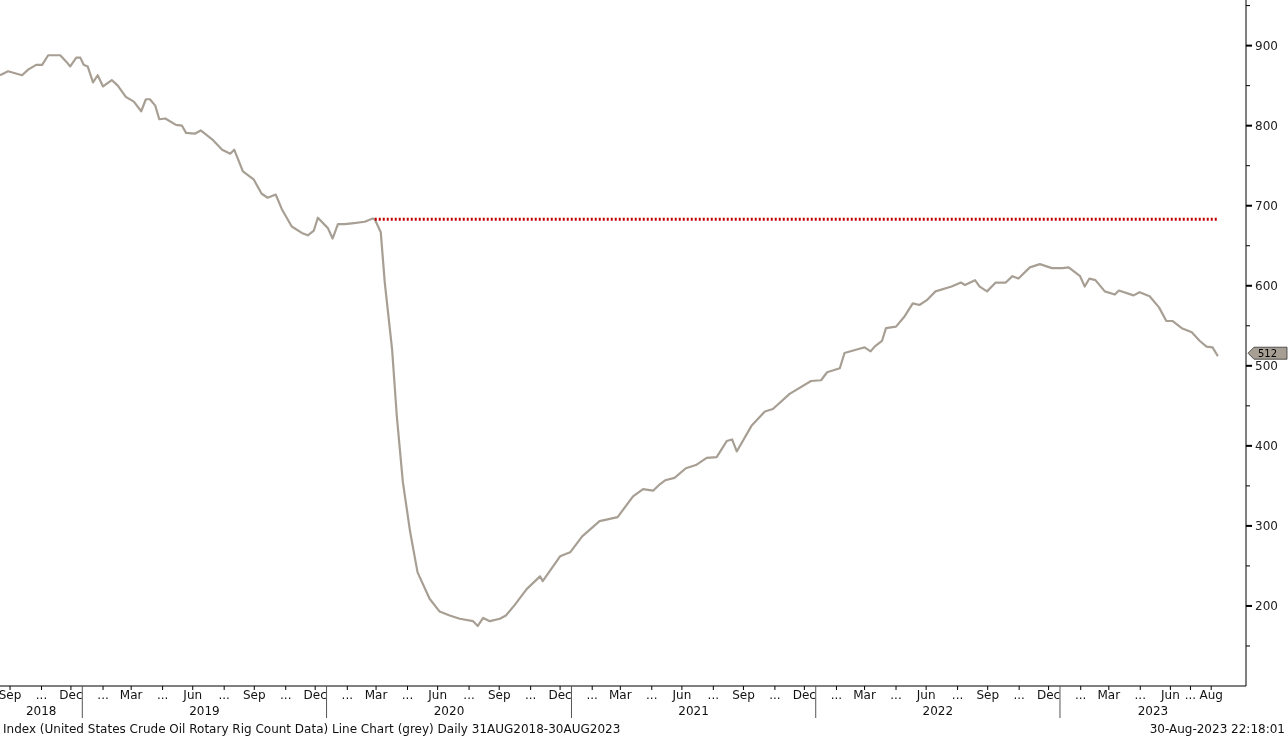 The height and width of the screenshot is (737, 1288). What do you see at coordinates (1217, 729) in the screenshot?
I see `text: 30-Aug-2023 22:18:01` at bounding box center [1217, 729].